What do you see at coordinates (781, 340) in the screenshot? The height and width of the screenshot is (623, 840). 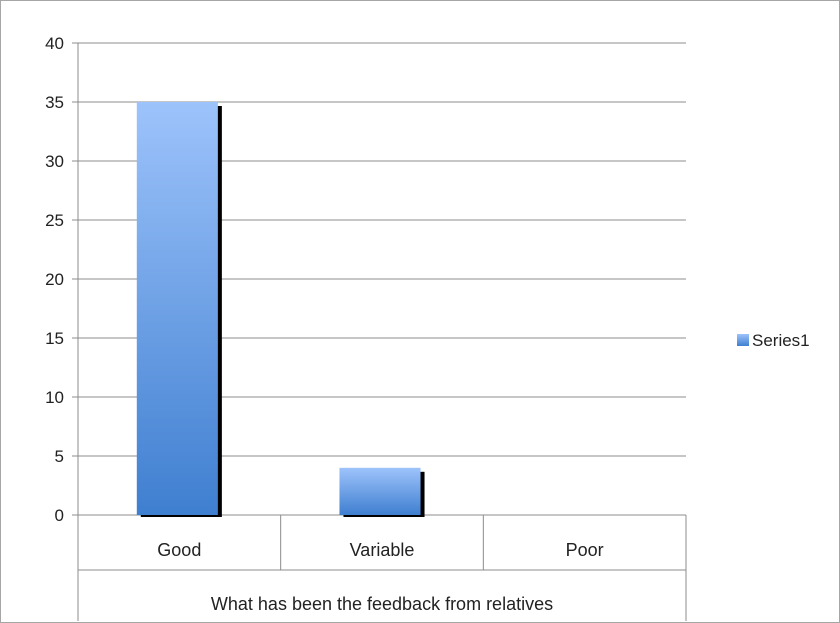 I see `legend-label-series1: Series1` at bounding box center [781, 340].